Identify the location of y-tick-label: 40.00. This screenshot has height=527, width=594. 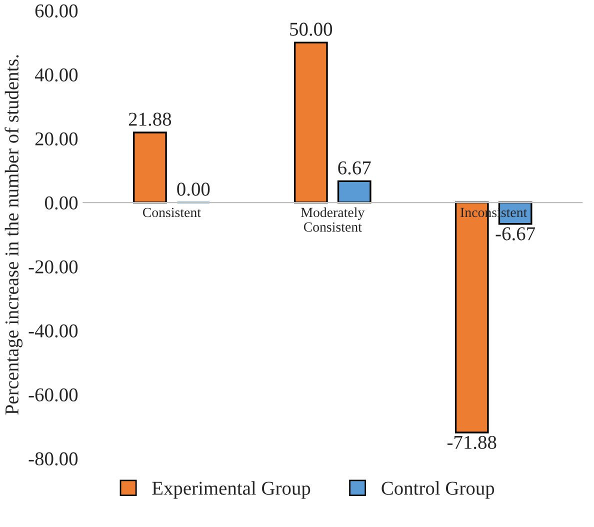
(56, 75).